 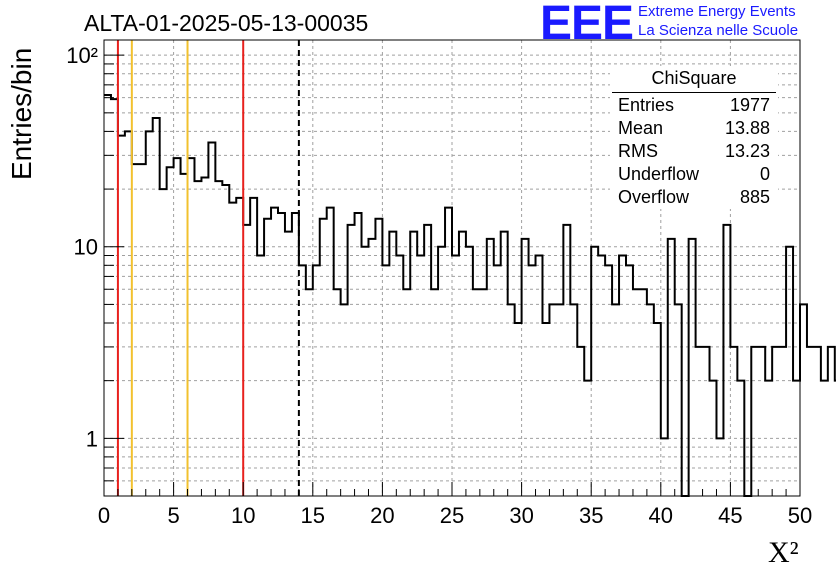 I want to click on y-axis-label: Entries/bin, so click(x=21, y=113).